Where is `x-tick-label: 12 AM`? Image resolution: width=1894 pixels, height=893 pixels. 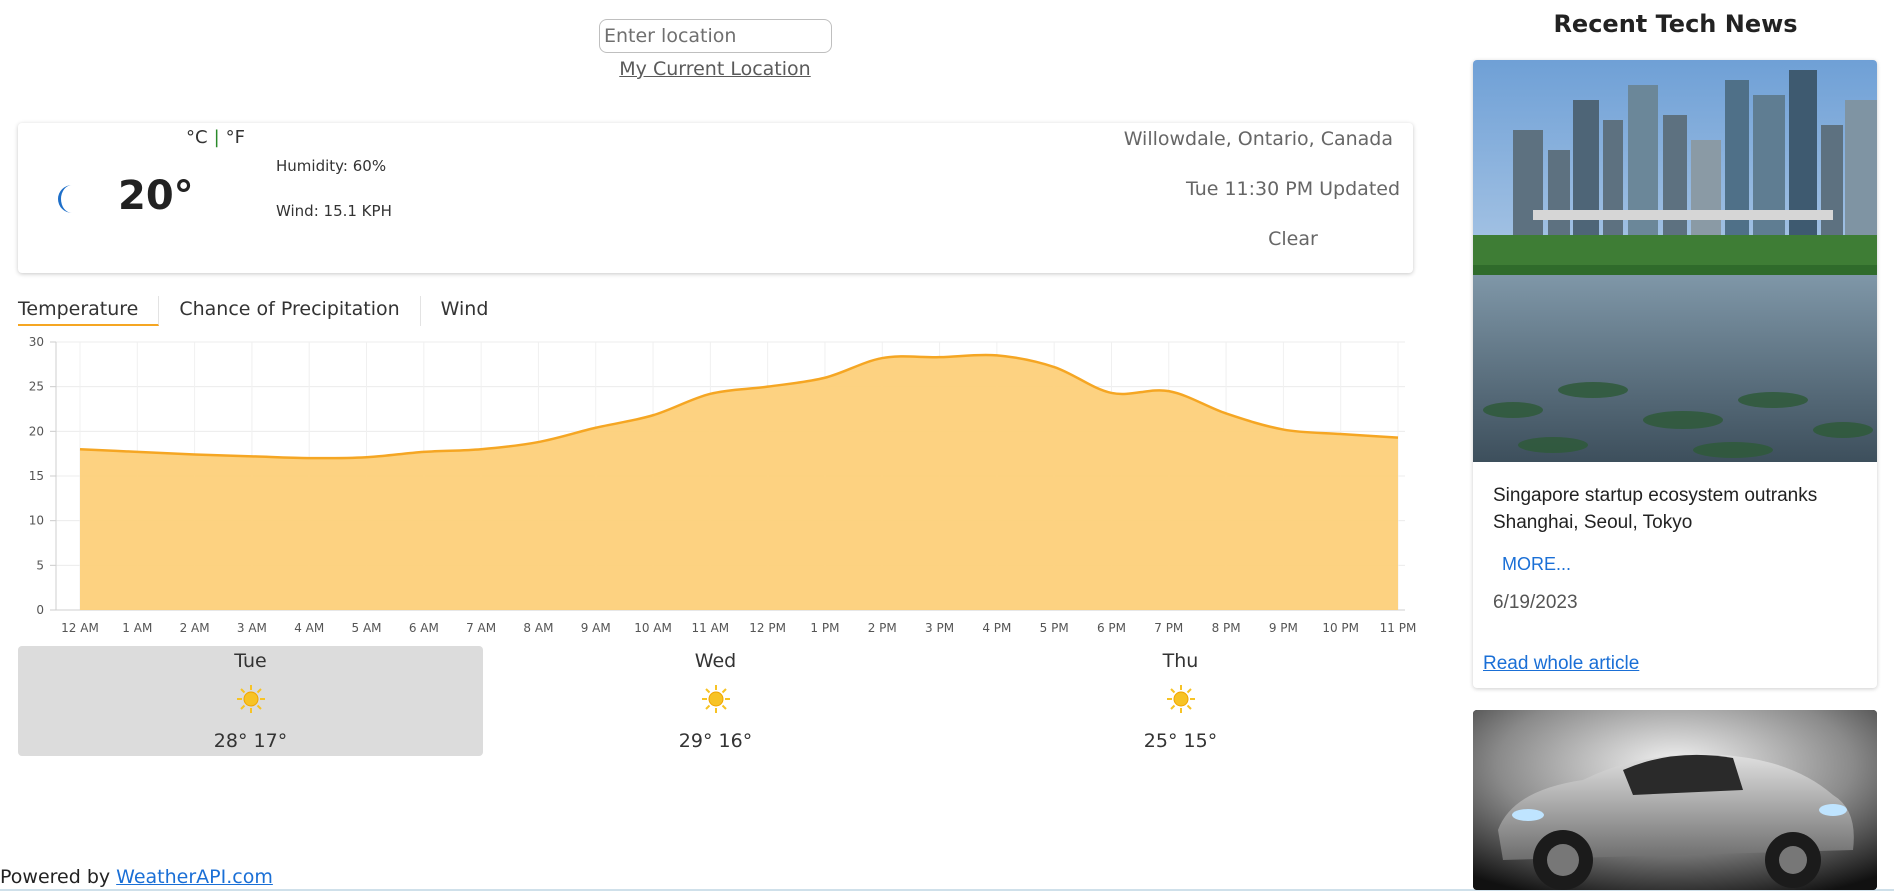 x-tick-label: 12 AM is located at coordinates (80, 628).